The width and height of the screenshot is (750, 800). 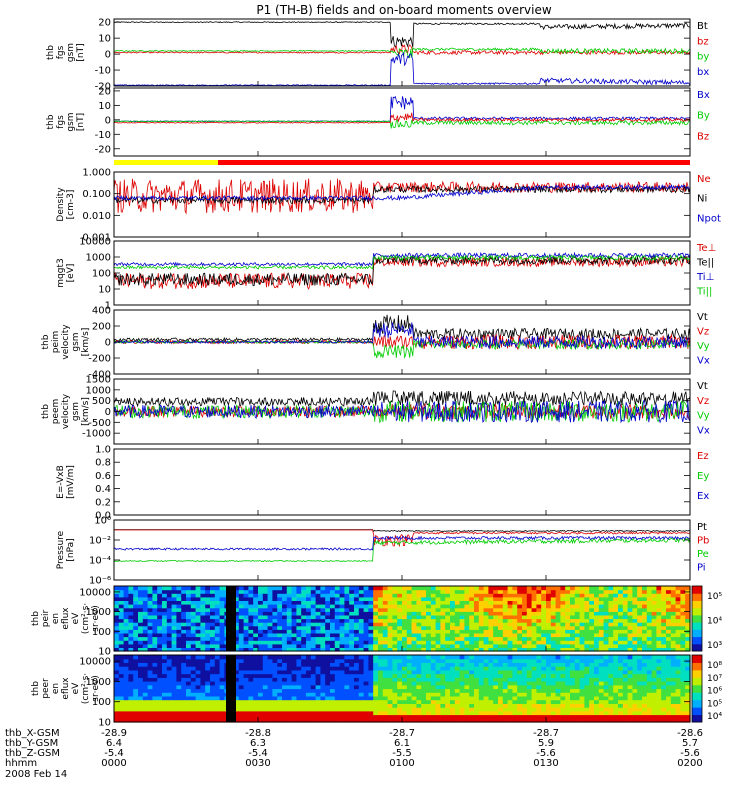 What do you see at coordinates (56, 688) in the screenshot?
I see `y-axis-label: en` at bounding box center [56, 688].